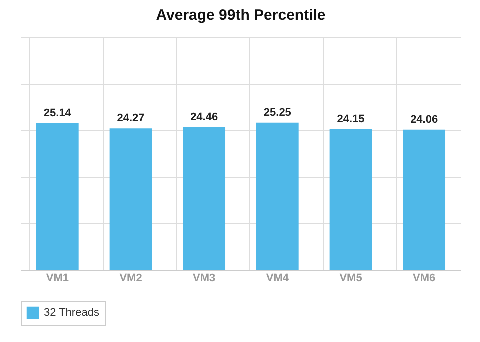 This screenshot has width=480, height=342. What do you see at coordinates (57, 278) in the screenshot?
I see `x-tick-label: VM1` at bounding box center [57, 278].